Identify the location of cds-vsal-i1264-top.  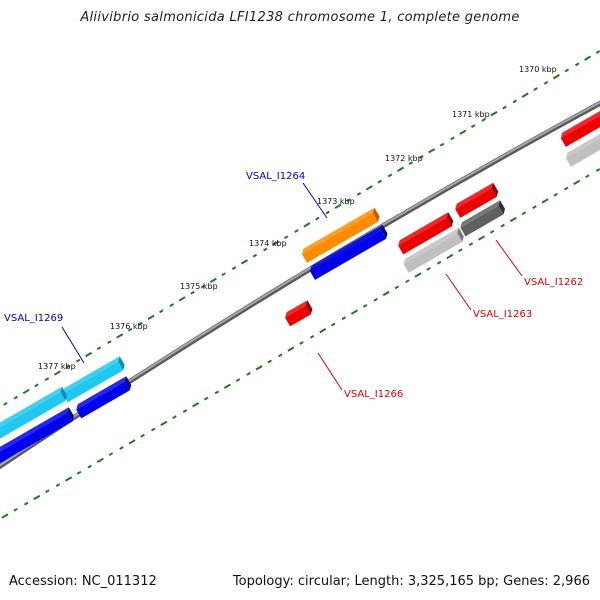
(338, 231).